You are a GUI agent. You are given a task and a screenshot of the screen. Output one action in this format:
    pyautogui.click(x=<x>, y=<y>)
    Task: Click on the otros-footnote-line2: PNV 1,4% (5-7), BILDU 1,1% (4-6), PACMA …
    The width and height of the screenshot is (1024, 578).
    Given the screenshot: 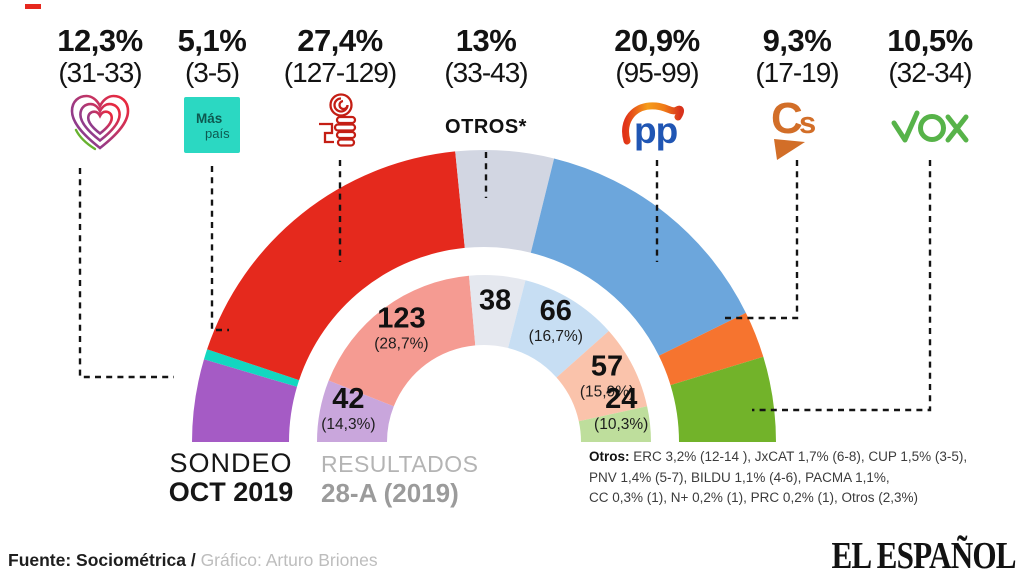 What is the action you would take?
    pyautogui.click(x=739, y=477)
    